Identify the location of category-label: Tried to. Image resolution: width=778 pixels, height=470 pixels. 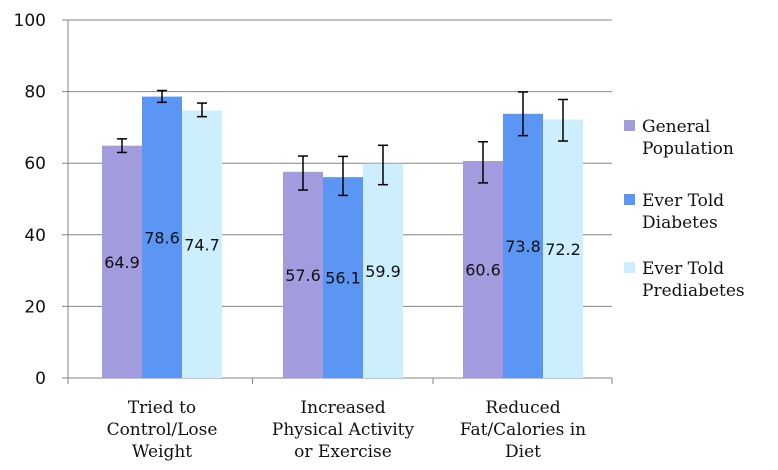
(162, 408).